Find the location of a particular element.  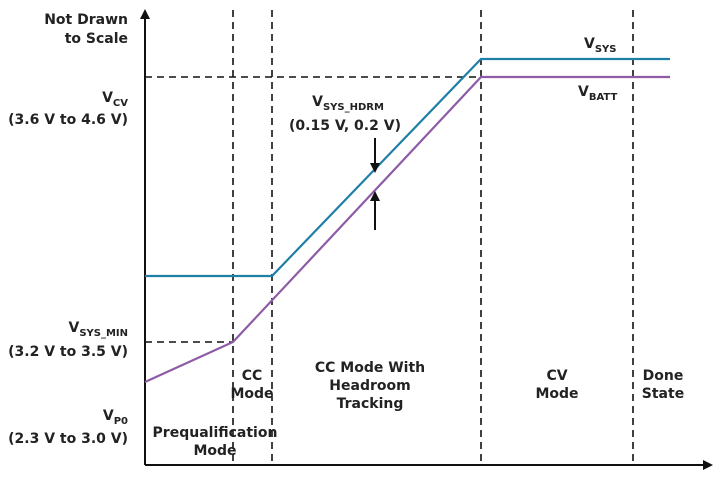

y-label: VCV is located at coordinates (115, 99).